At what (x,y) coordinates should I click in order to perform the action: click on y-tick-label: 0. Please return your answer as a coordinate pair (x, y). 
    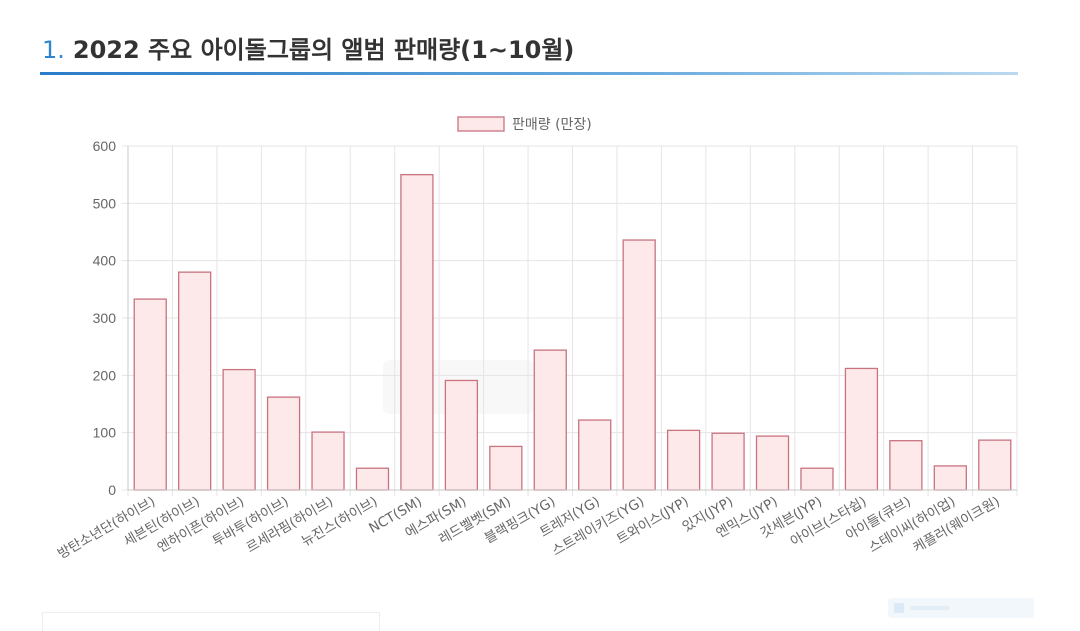
    Looking at the image, I should click on (112, 490).